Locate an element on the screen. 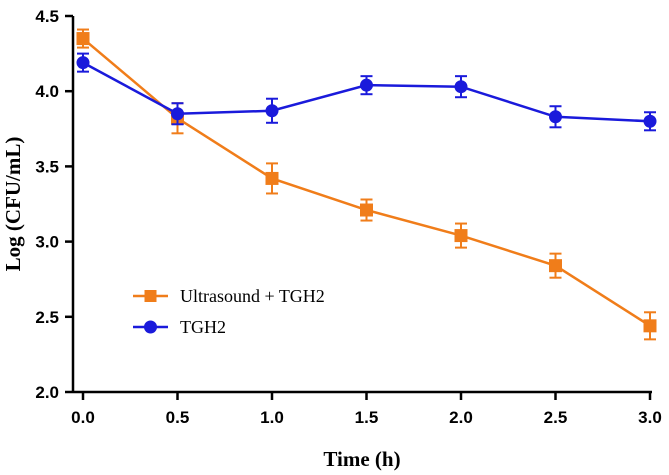  y-tick-label: 3.0 is located at coordinates (47, 242).